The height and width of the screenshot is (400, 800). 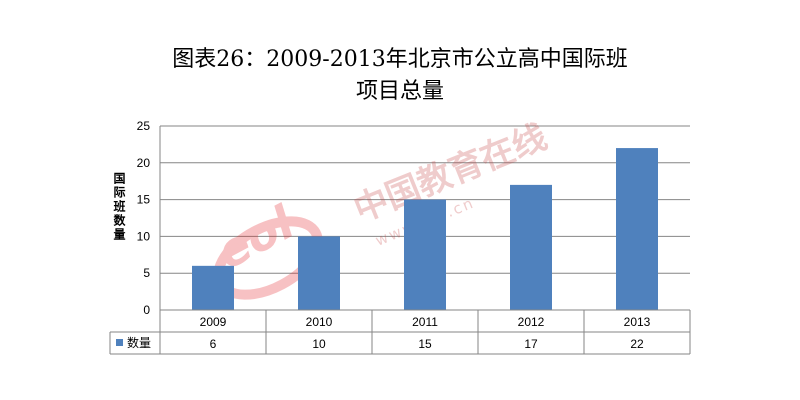 I want to click on legend-swatch, so click(x=119, y=342).